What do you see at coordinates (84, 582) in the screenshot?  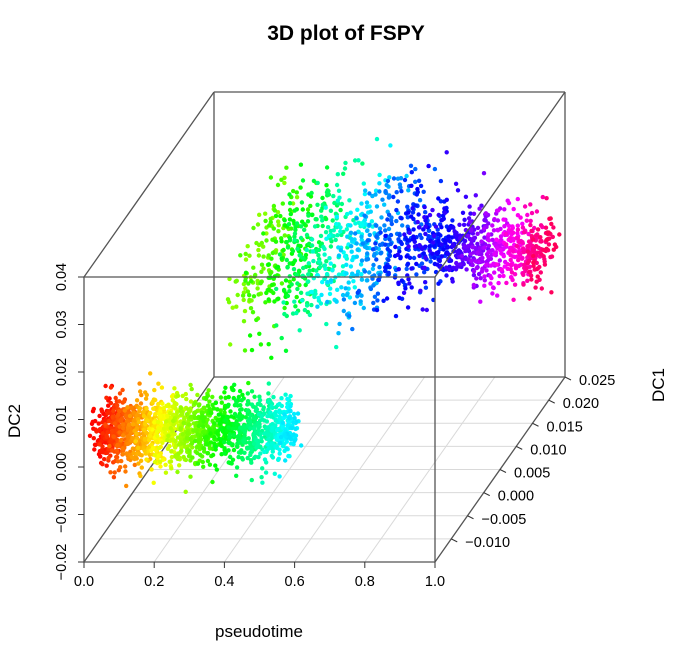 I see `x-tick-label: 0.0` at bounding box center [84, 582].